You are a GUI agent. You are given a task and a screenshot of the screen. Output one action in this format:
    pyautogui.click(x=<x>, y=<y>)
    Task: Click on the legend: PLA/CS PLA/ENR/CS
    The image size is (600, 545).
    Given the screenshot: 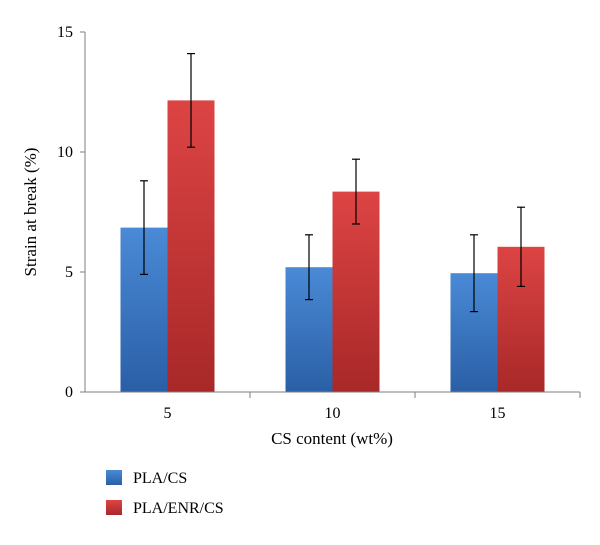 What is the action you would take?
    pyautogui.click(x=165, y=493)
    